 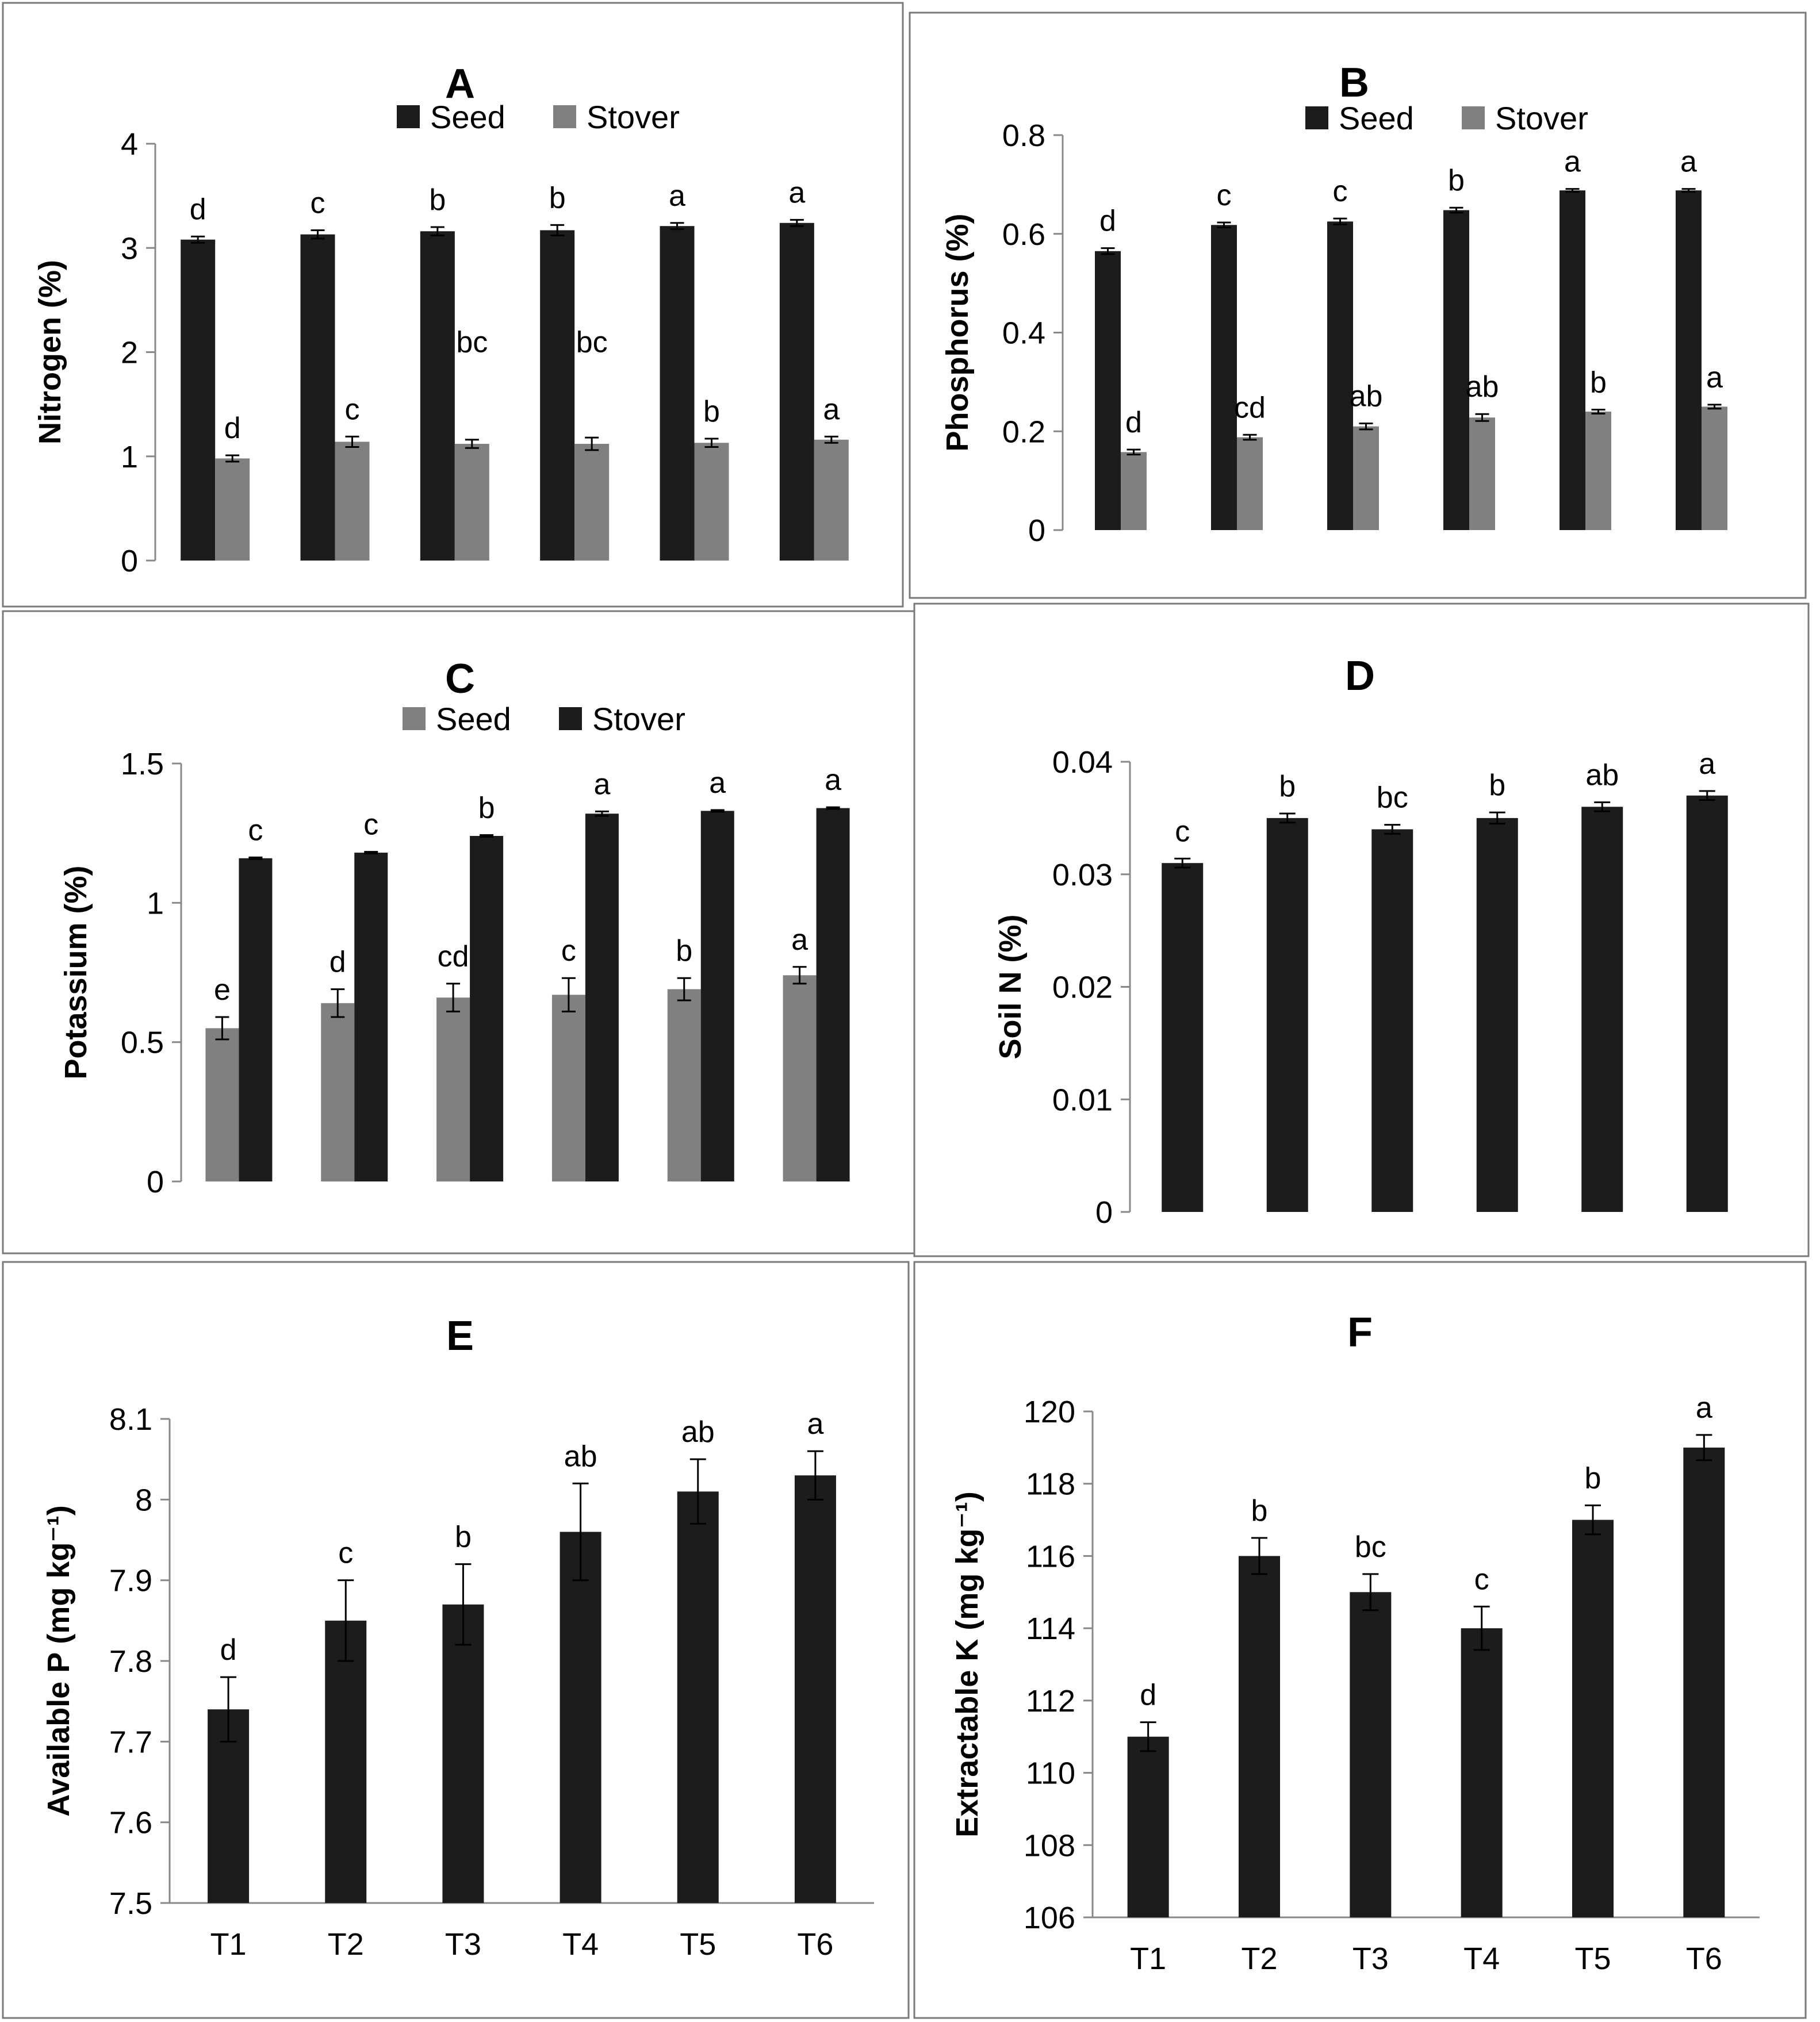 What do you see at coordinates (463, 1537) in the screenshot?
I see `panel-e-letter: b` at bounding box center [463, 1537].